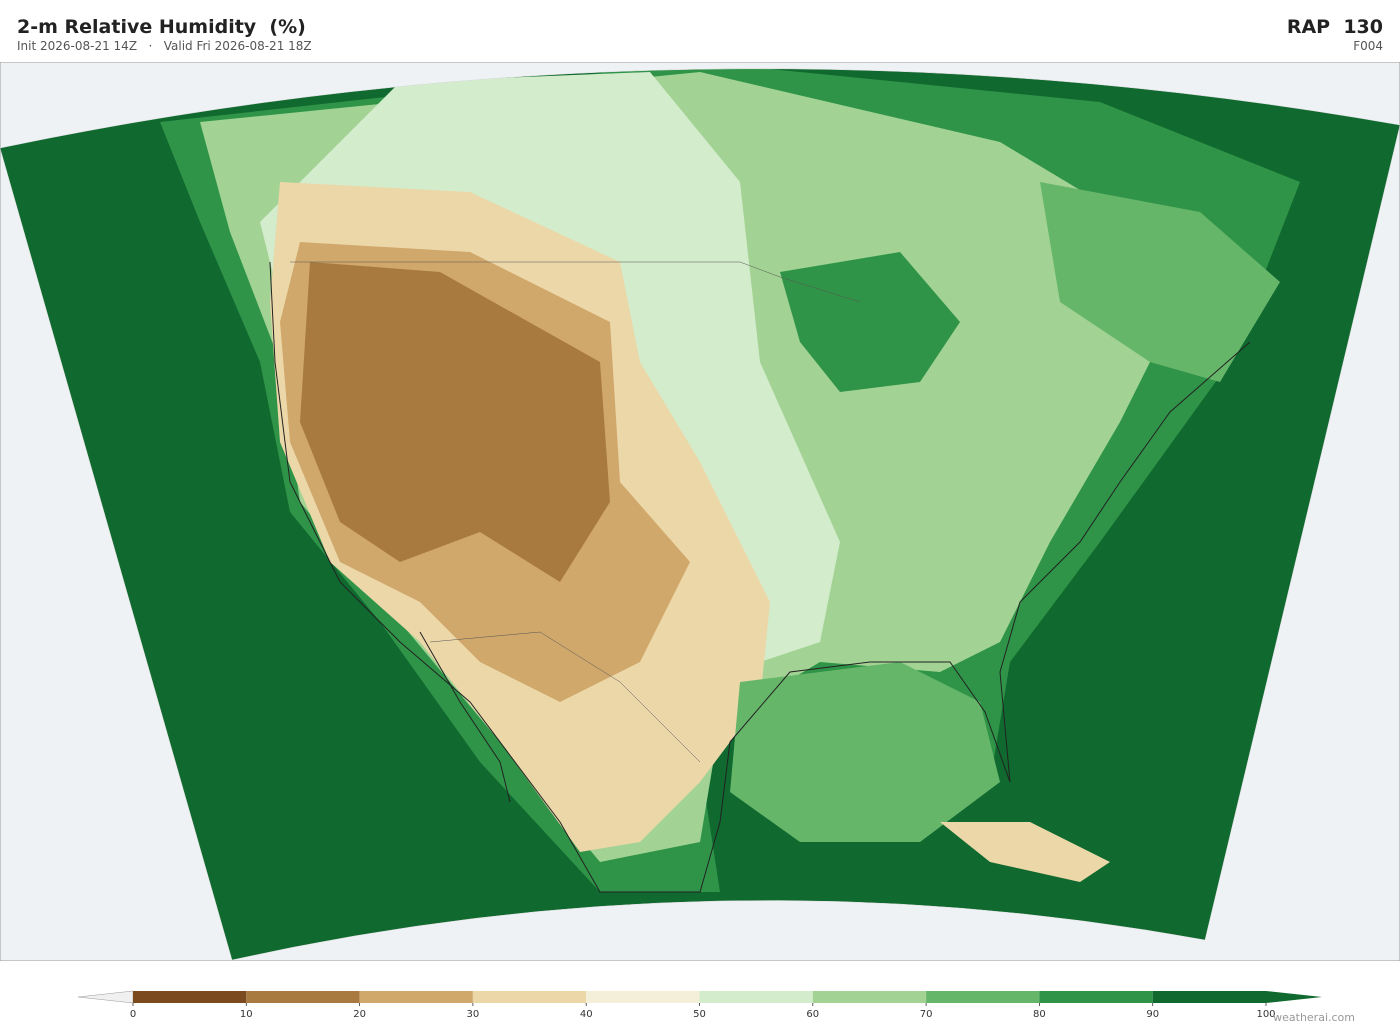 The width and height of the screenshot is (1400, 1034). I want to click on colorbar-tick-label: 70, so click(926, 1014).